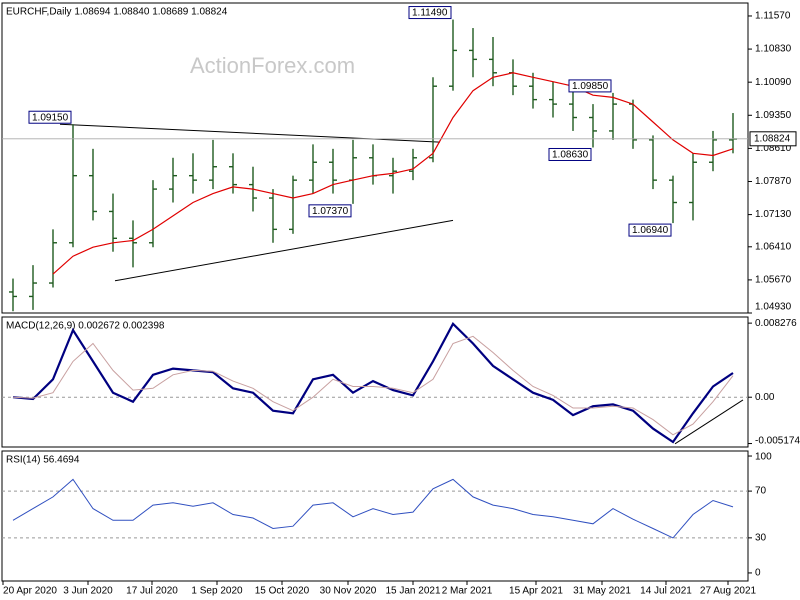 This screenshot has width=800, height=600. Describe the element at coordinates (348, 591) in the screenshot. I see `x-tick-label: 30 Nov 2020` at that location.